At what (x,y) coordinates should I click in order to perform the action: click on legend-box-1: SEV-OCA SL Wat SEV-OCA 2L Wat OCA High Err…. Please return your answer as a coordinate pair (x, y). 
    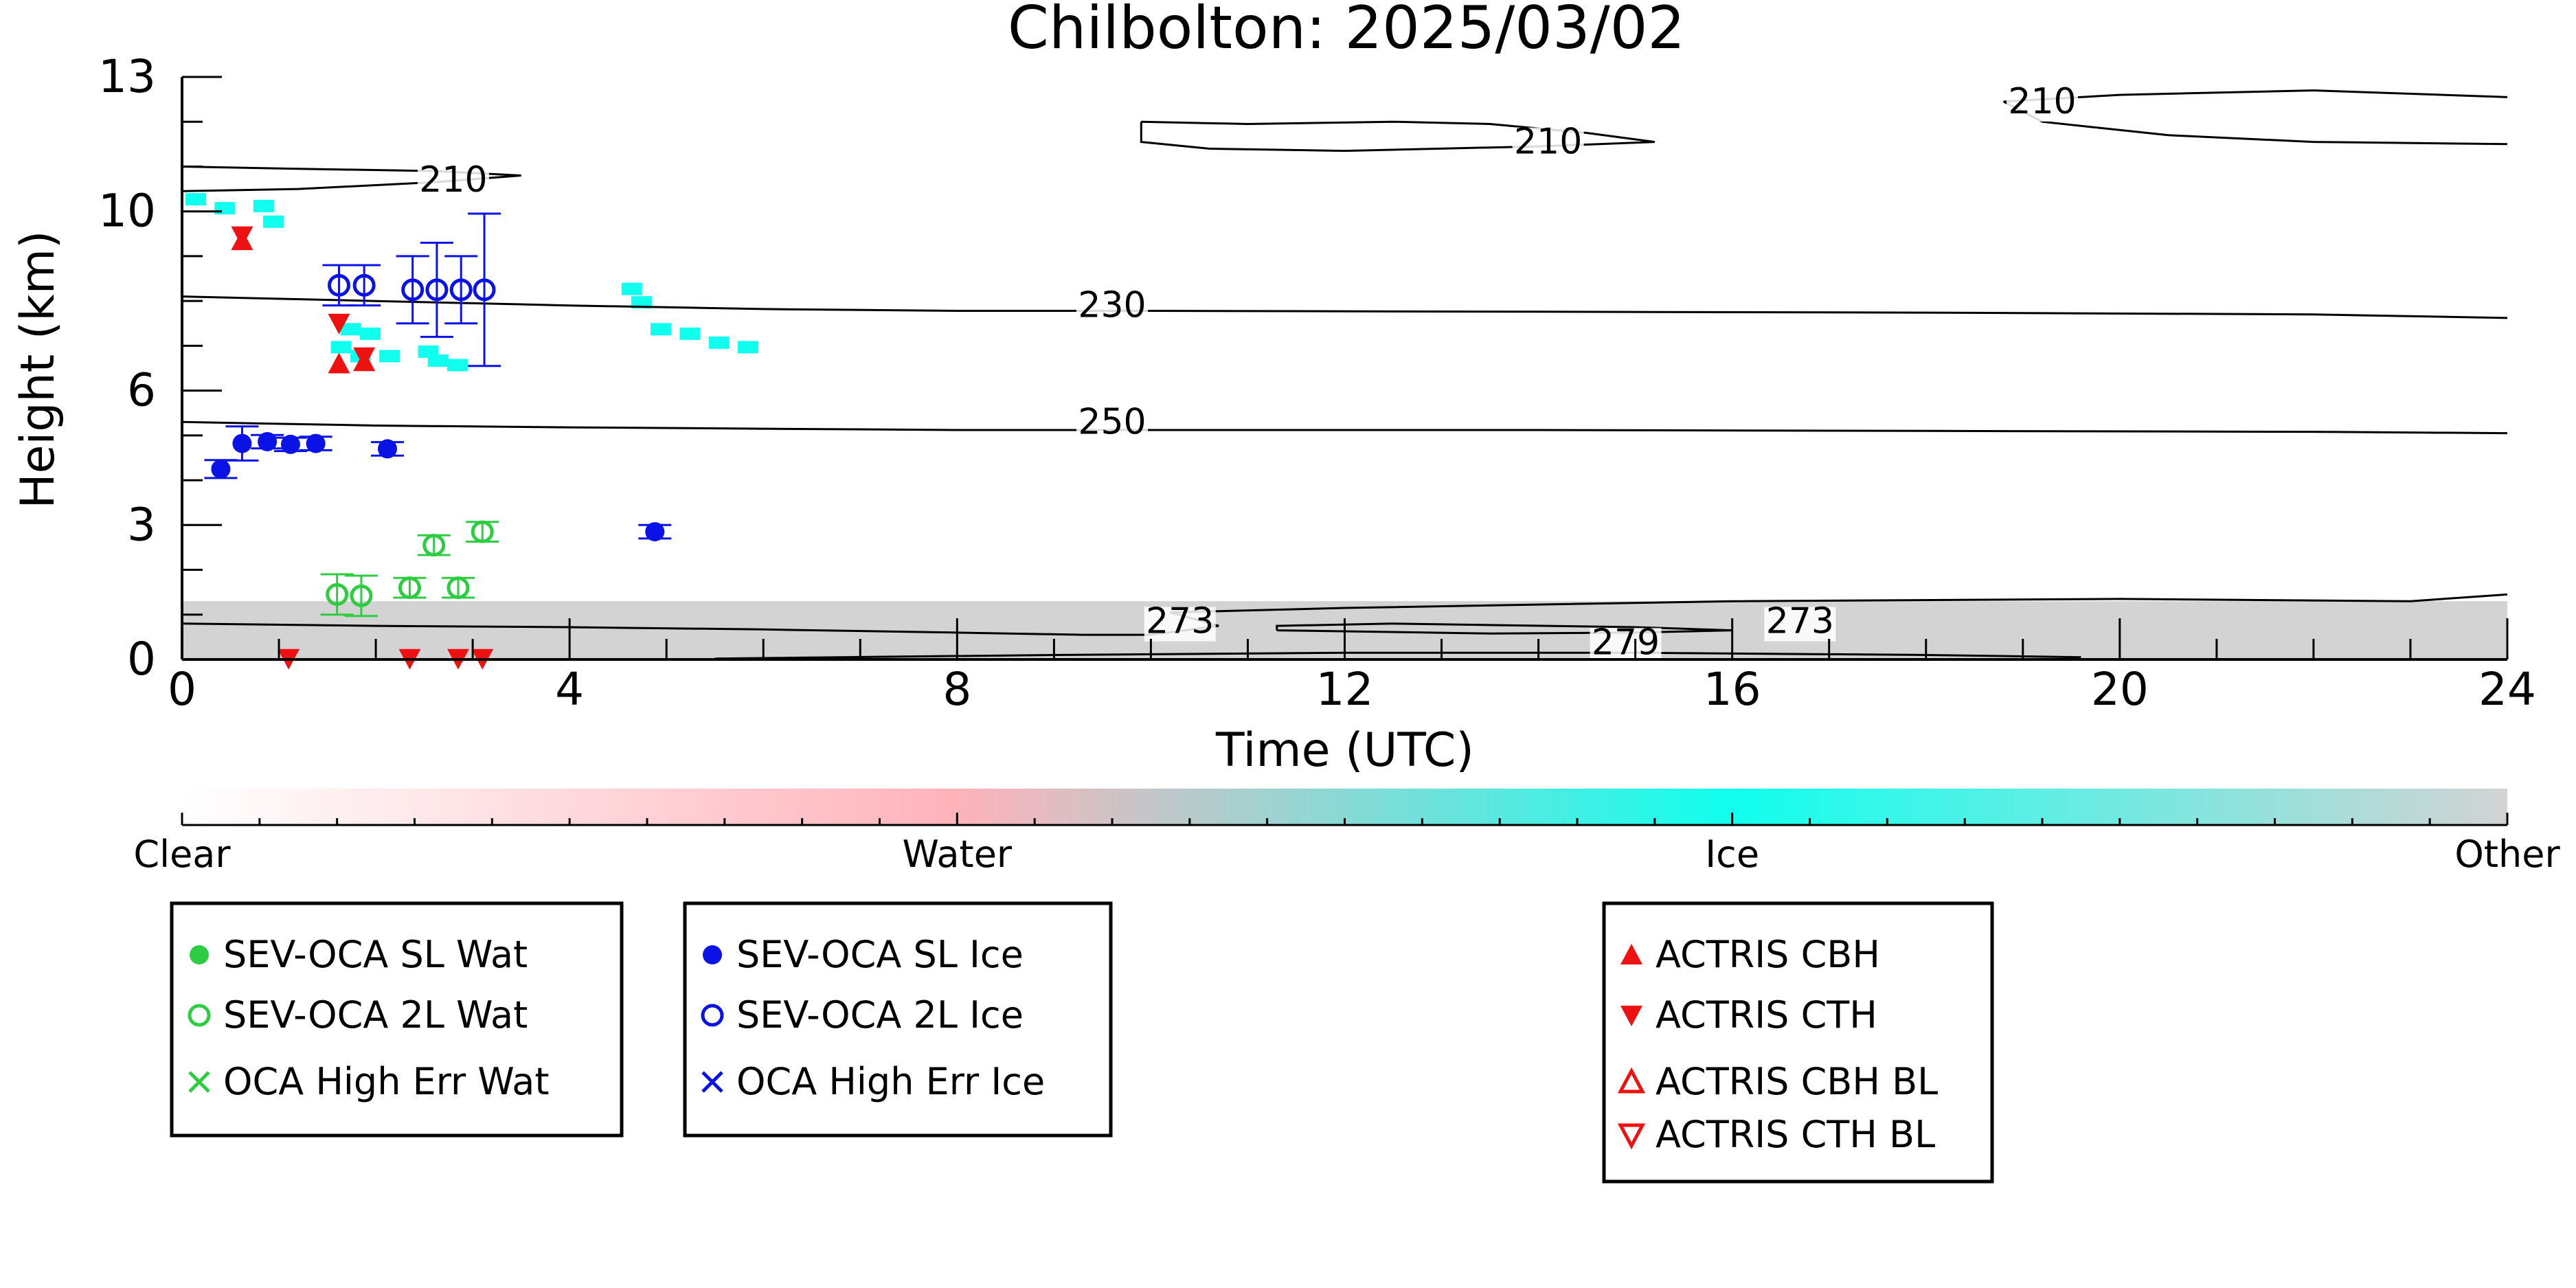
    Looking at the image, I should click on (397, 1019).